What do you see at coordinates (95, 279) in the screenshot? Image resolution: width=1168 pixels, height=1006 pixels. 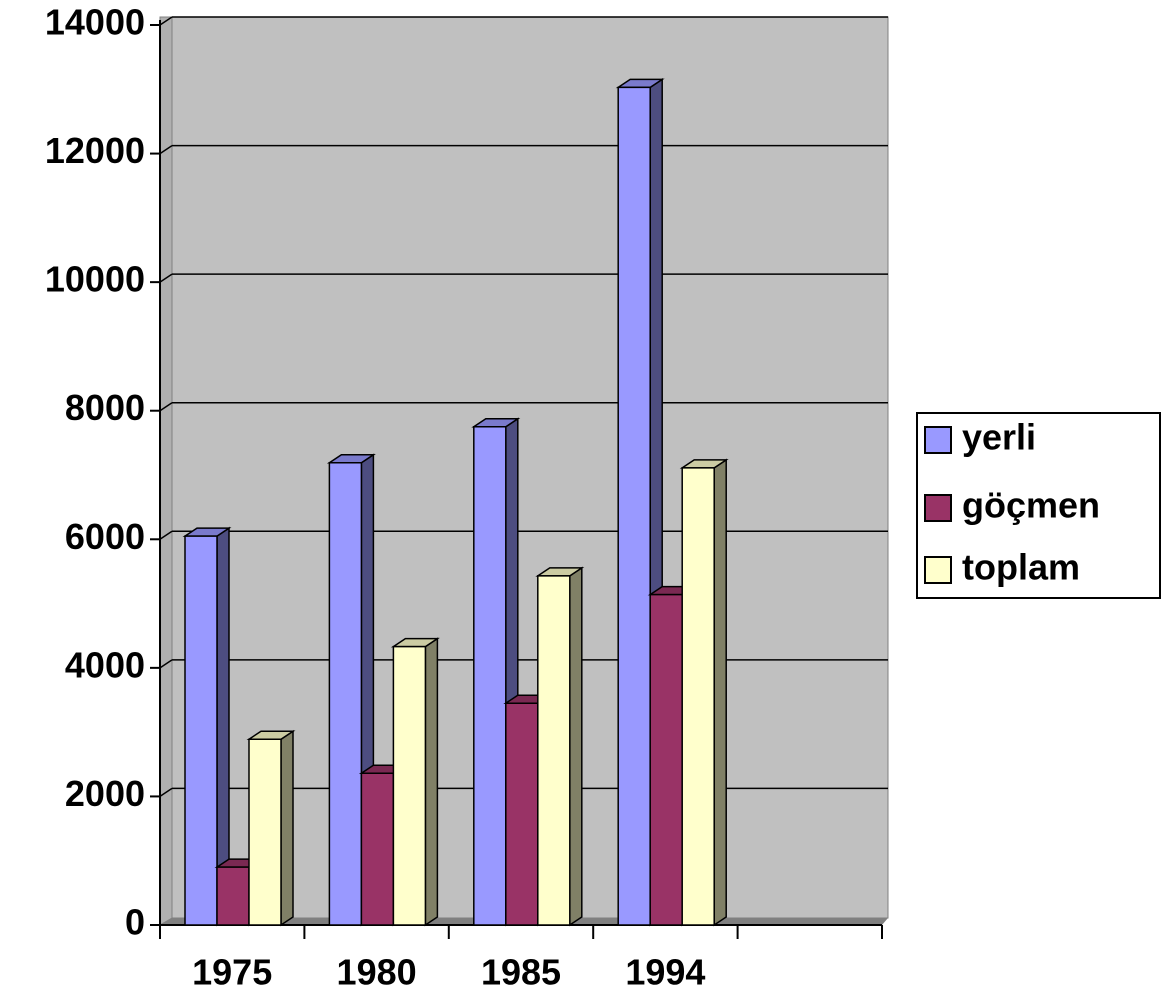 I see `y-tick-label: 10000` at bounding box center [95, 279].